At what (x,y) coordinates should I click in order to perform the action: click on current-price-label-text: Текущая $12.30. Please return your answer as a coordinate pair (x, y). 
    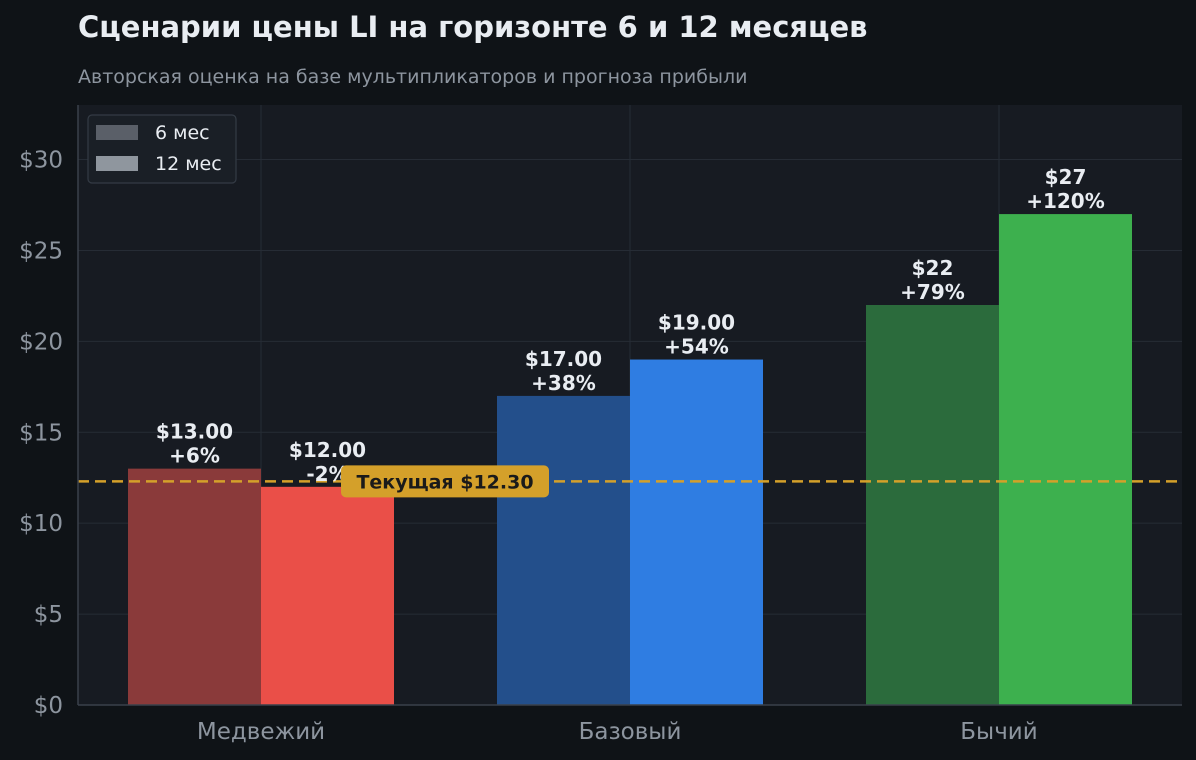
    Looking at the image, I should click on (444, 482).